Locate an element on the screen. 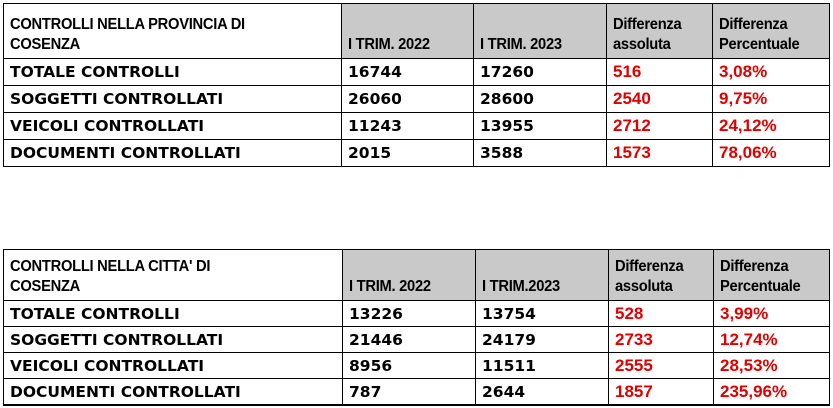  table-row: VEICOLI CONTROLLATI 11243 13955 2712 24,12% is located at coordinates (416, 126).